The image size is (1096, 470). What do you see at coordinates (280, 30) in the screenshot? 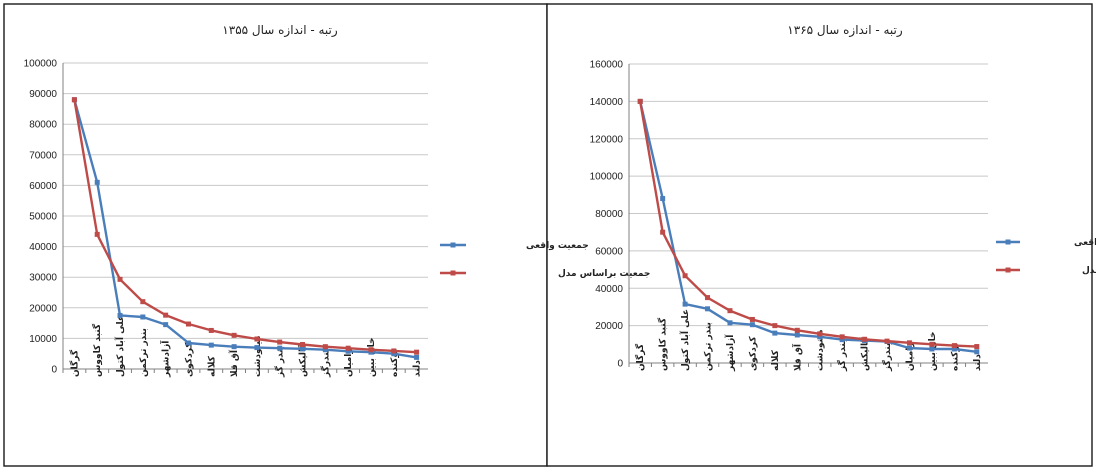
I see `chart-title: رتبه - اندازه سال ۱۳۵۵` at bounding box center [280, 30].